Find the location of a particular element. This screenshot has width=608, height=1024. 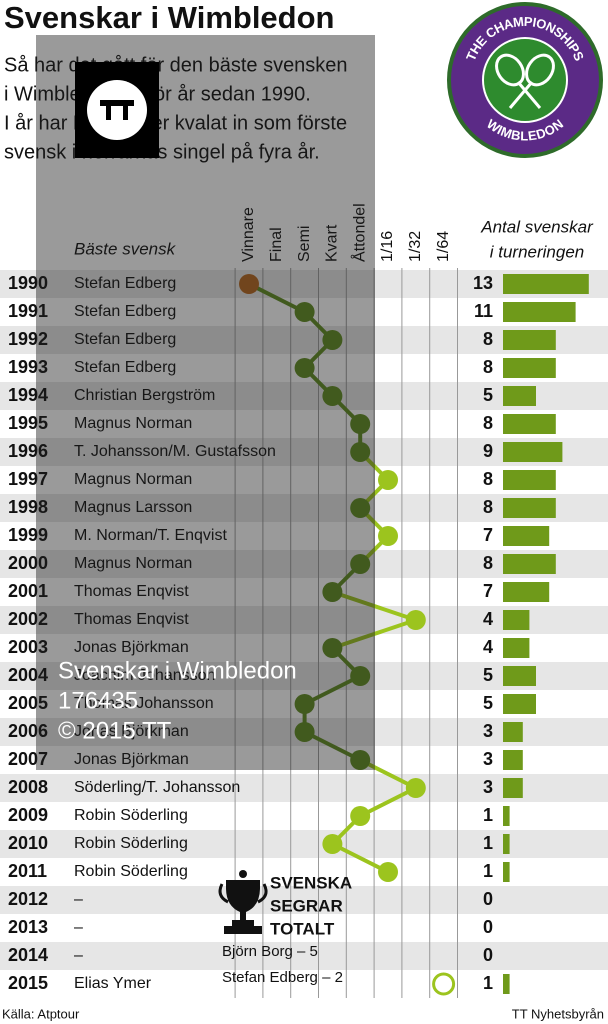

row-stripe is located at coordinates (304, 900).